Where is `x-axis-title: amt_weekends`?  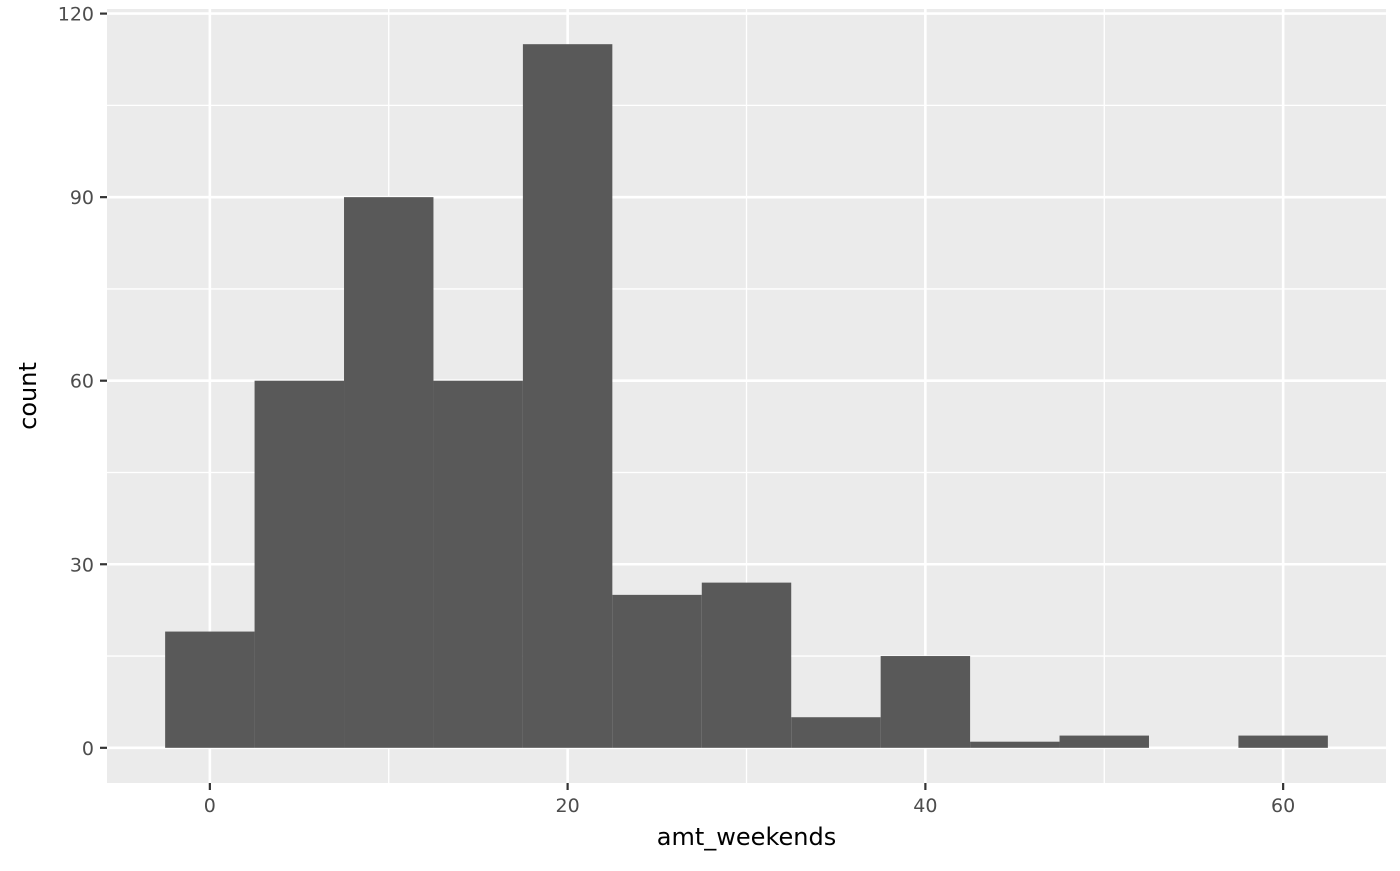
x-axis-title: amt_weekends is located at coordinates (746, 837).